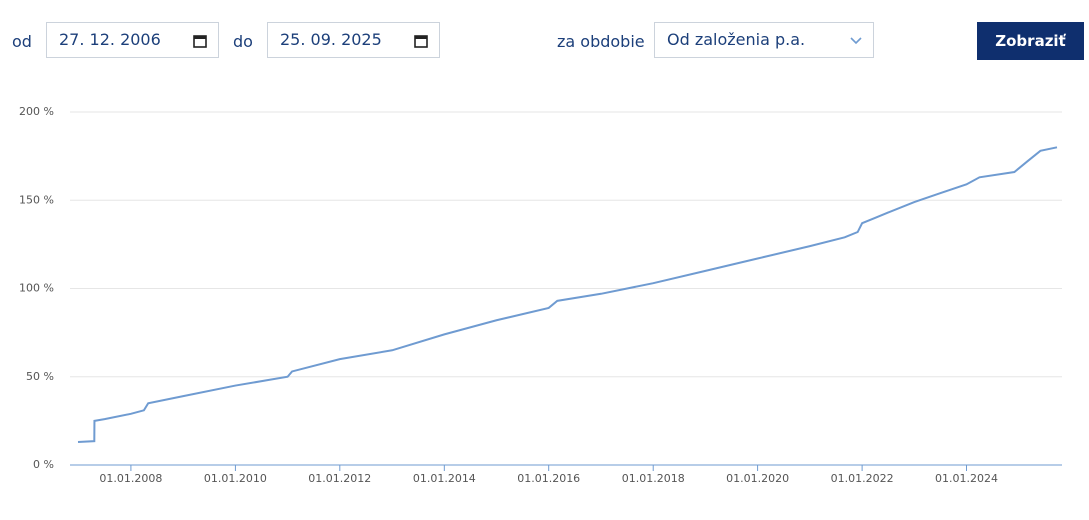 Image resolution: width=1089 pixels, height=520 pixels. I want to click on chevron-icon, so click(856, 41).